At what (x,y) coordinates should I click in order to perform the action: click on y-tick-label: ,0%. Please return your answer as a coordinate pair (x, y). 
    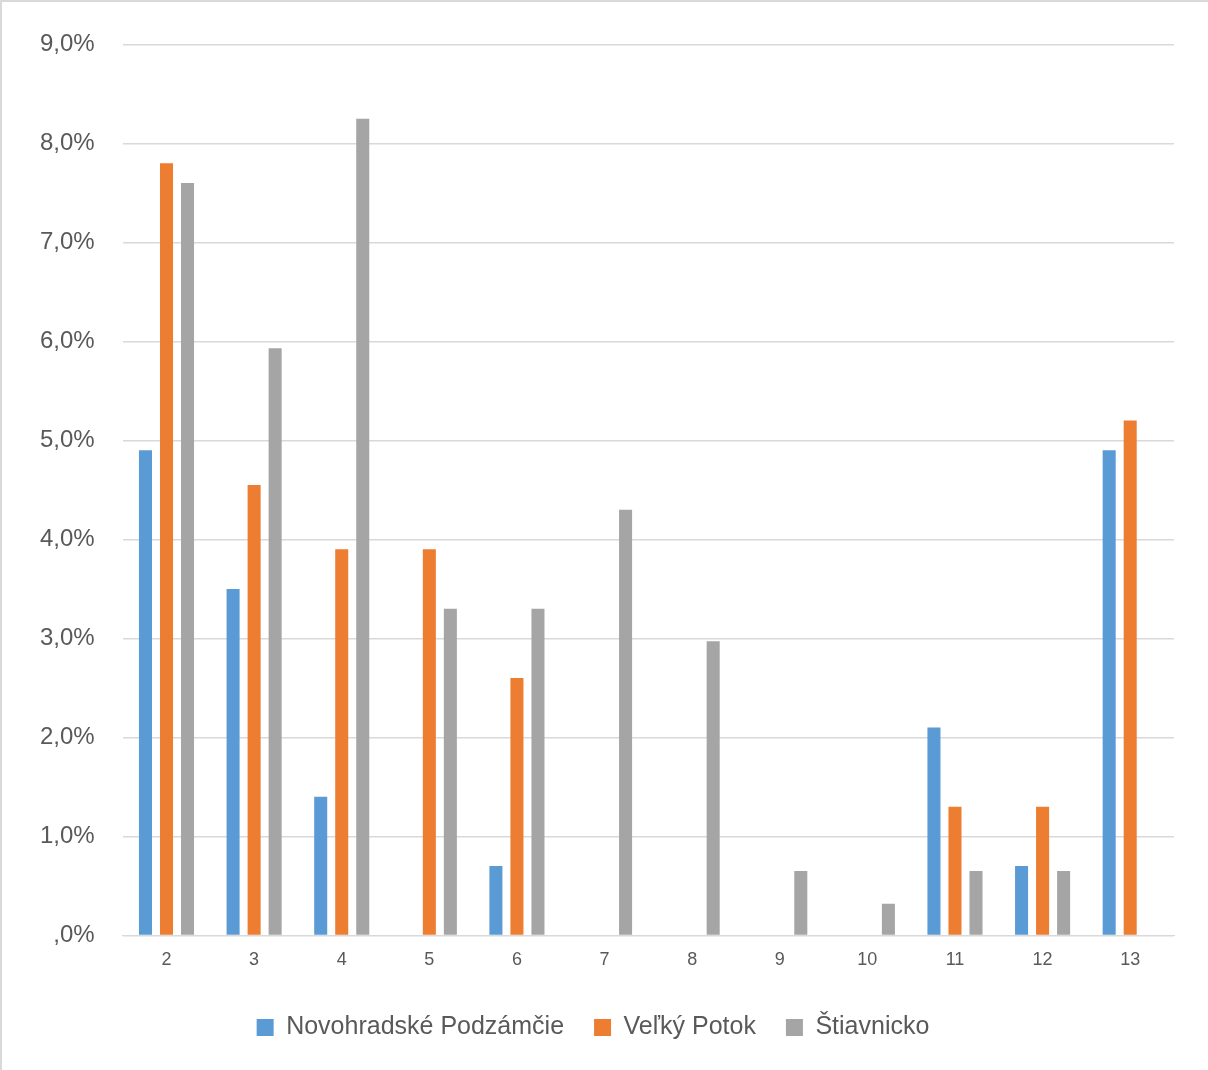
    Looking at the image, I should click on (74, 934).